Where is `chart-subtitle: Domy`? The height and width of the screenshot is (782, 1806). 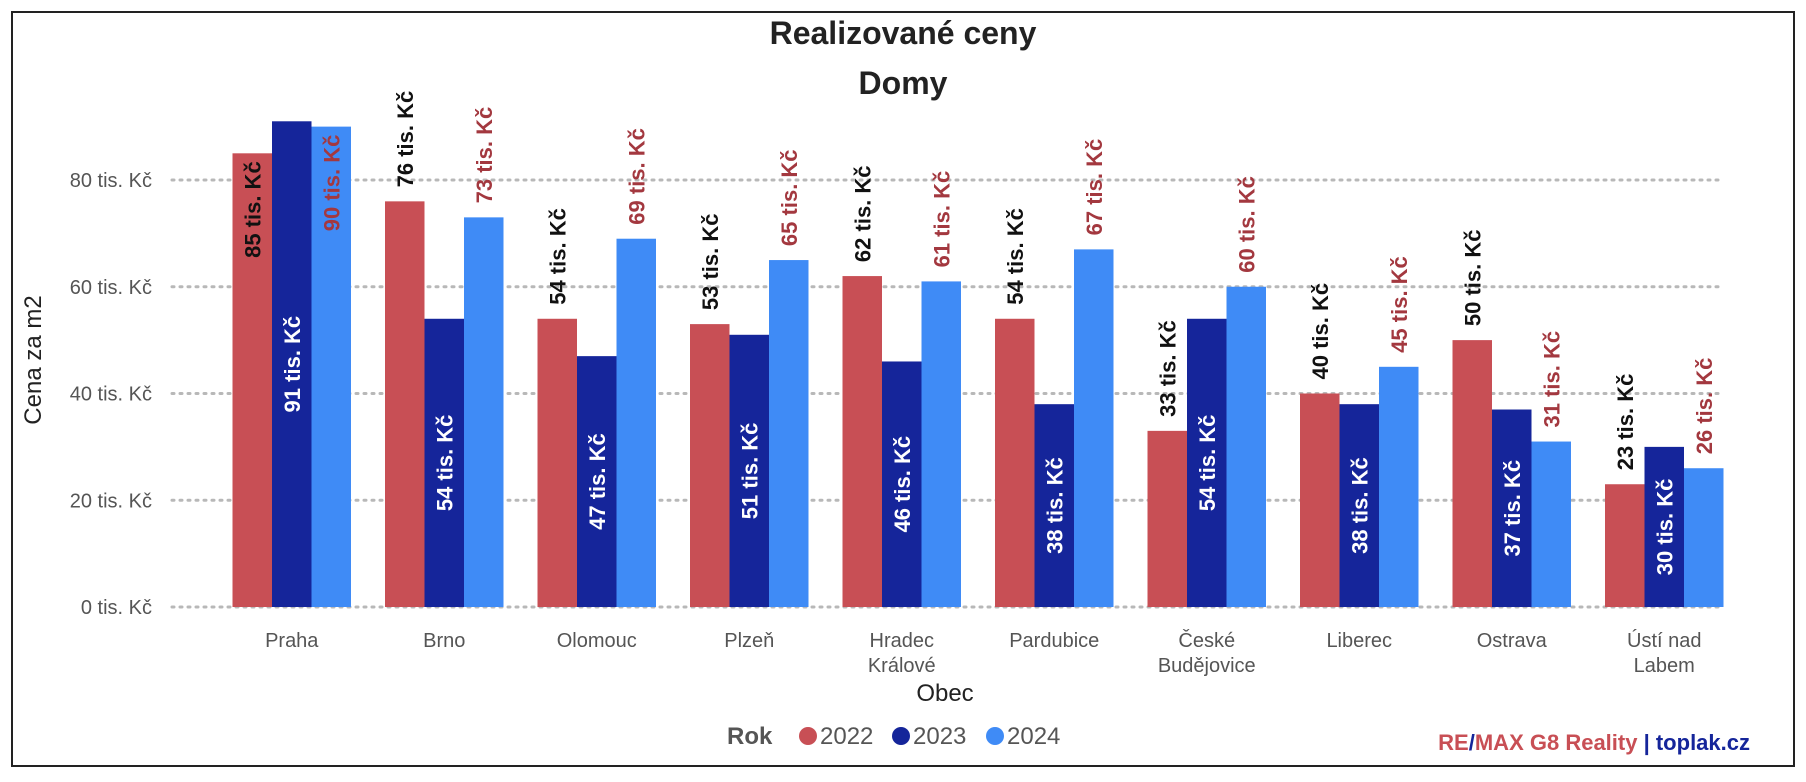
chart-subtitle: Domy is located at coordinates (903, 83).